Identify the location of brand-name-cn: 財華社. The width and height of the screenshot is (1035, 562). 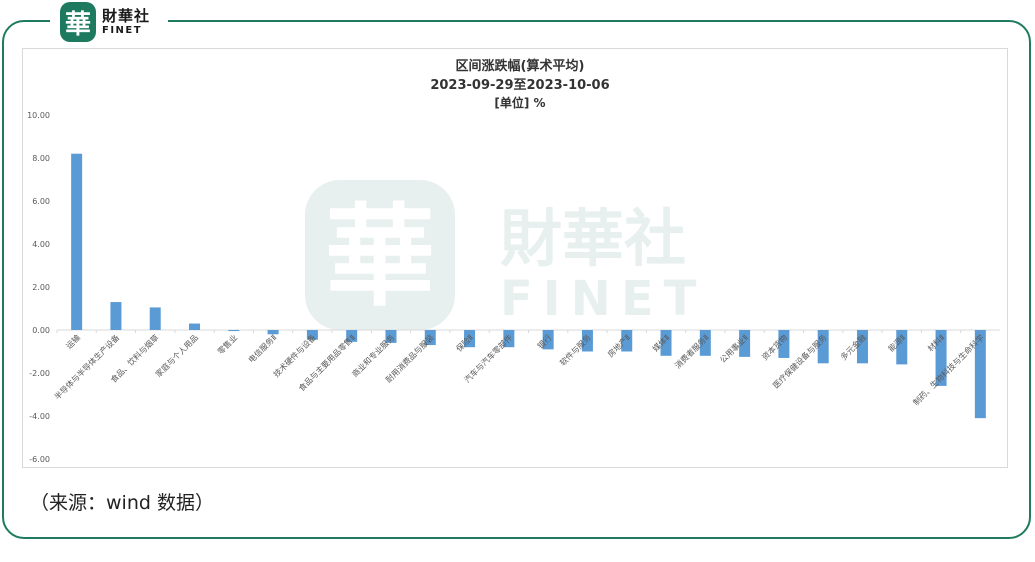
(126, 15).